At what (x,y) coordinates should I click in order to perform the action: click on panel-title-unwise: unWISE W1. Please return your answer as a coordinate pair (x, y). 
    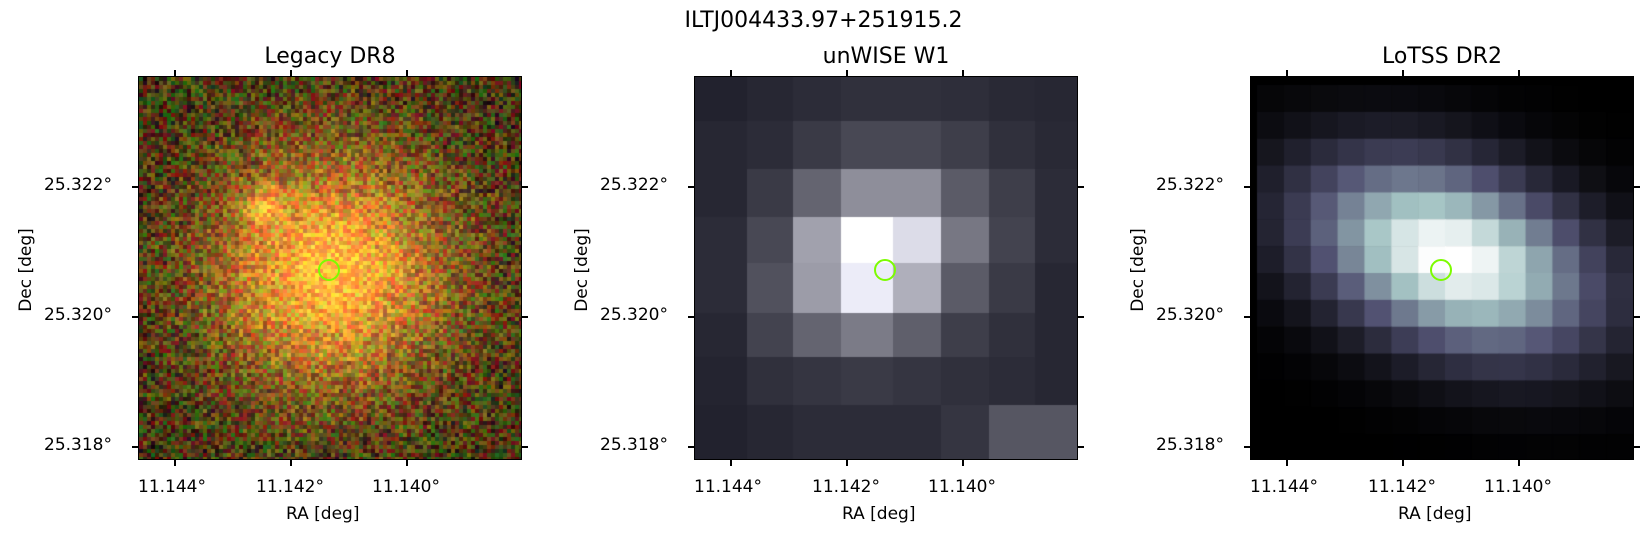
    Looking at the image, I should click on (886, 56).